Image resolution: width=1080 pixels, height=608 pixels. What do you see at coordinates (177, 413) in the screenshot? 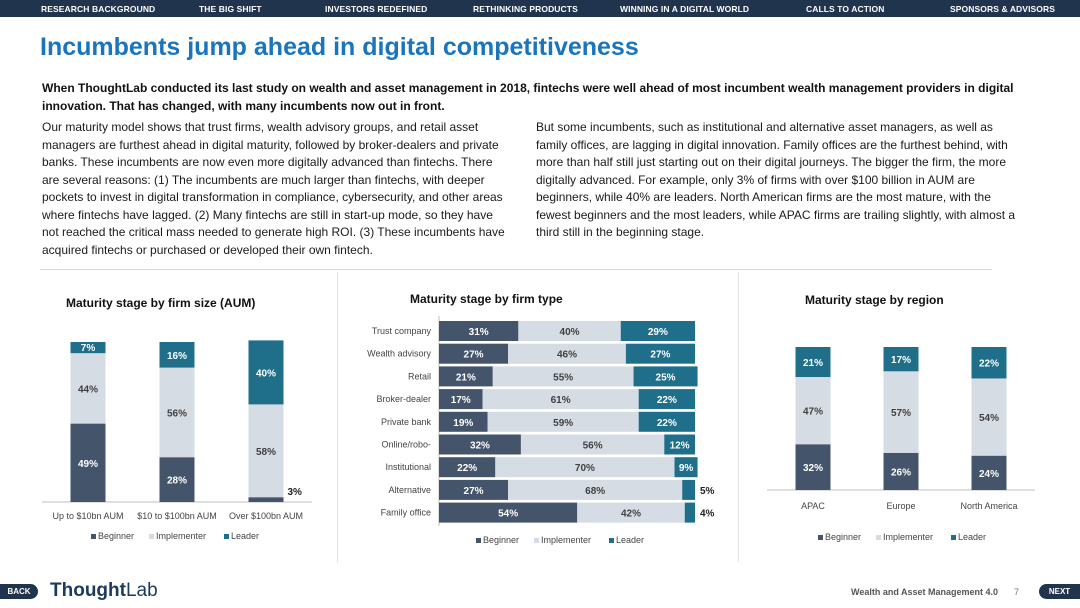
I see `data-label-implementer-10-to-100bn-aum: 56%` at bounding box center [177, 413].